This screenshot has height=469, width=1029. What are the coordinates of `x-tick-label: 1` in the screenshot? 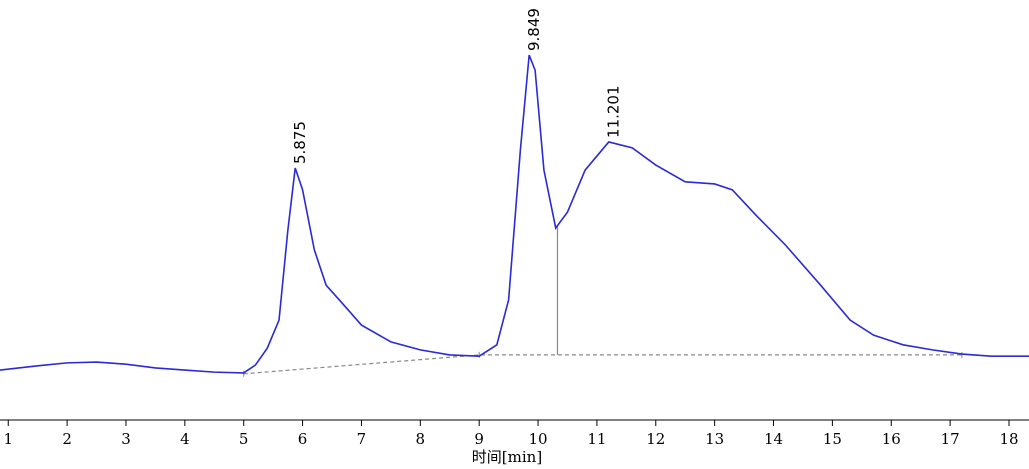 It's located at (8, 439).